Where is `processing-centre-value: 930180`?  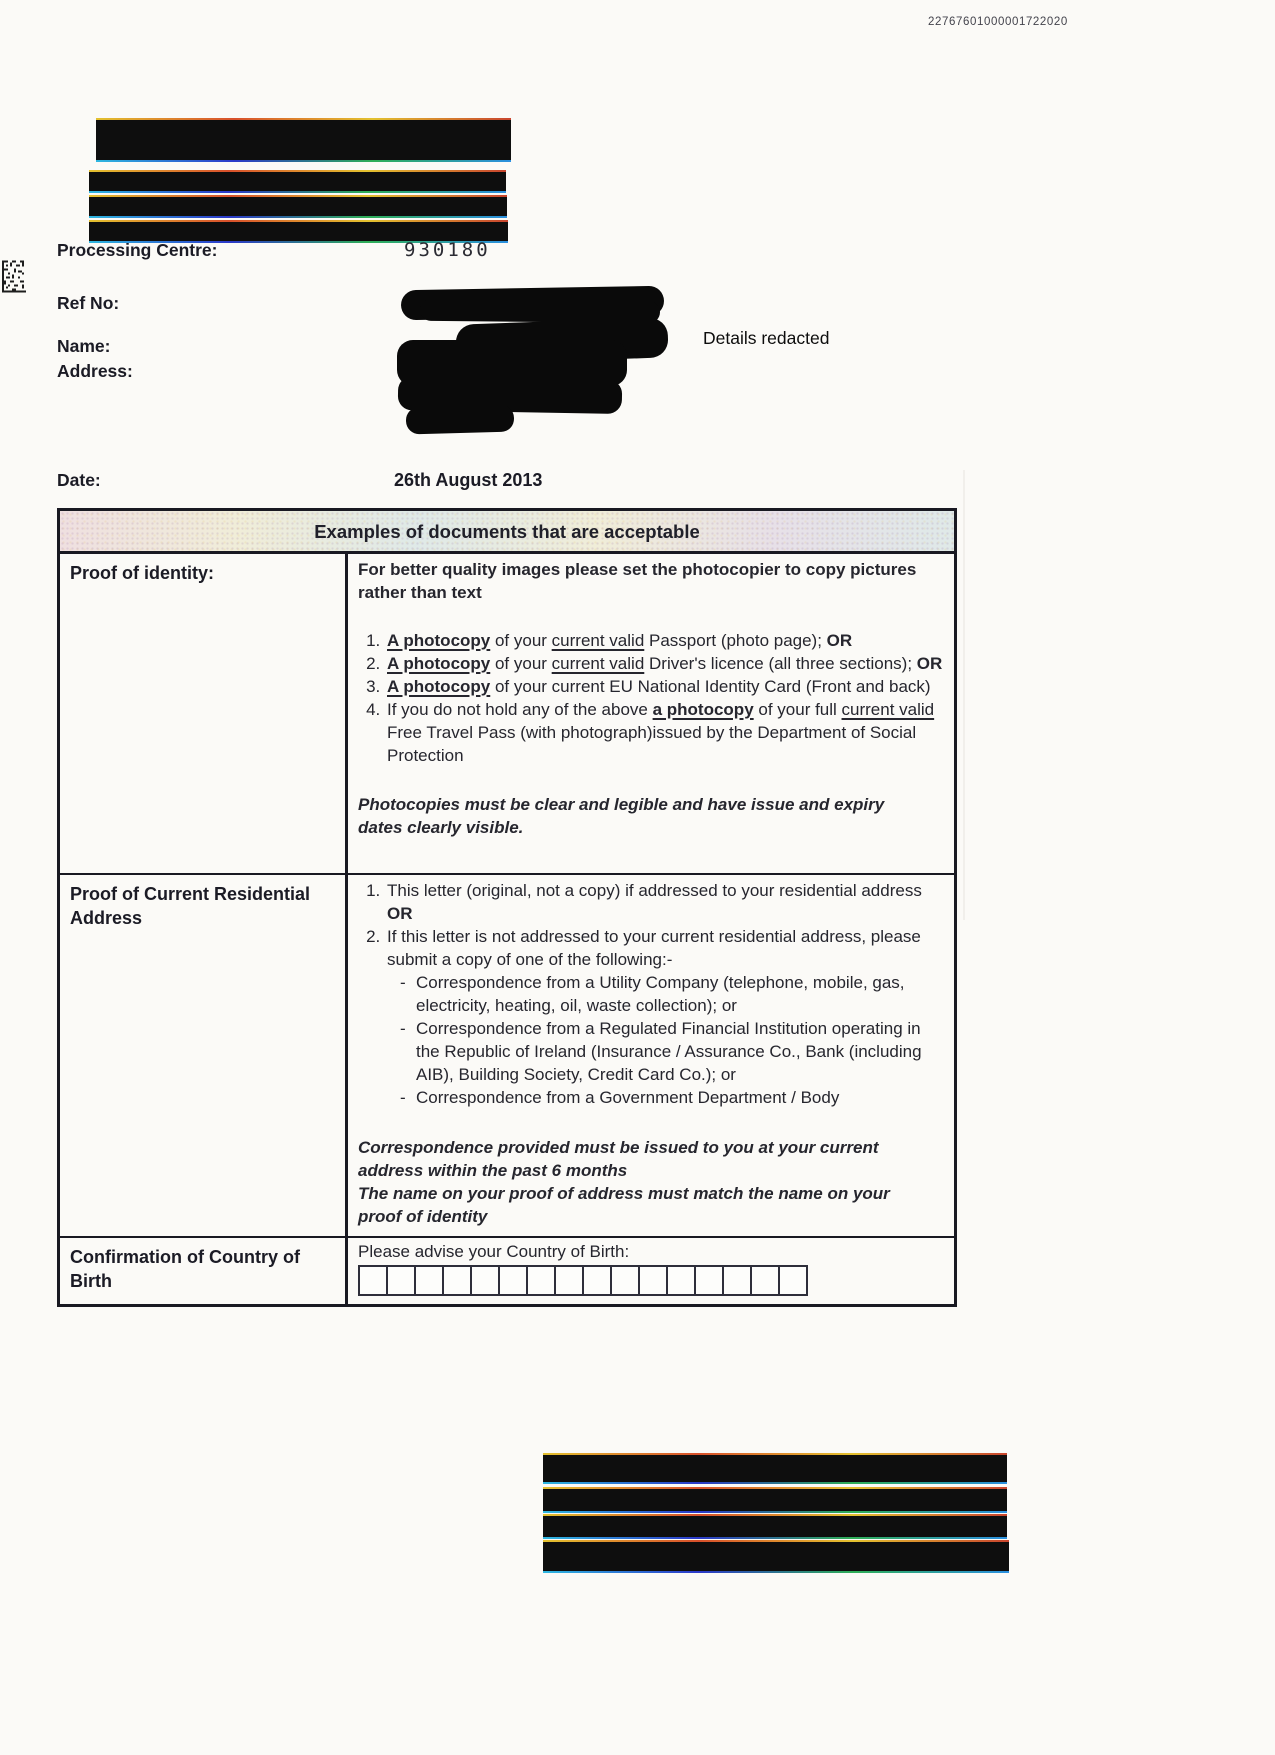 processing-centre-value: 930180 is located at coordinates (447, 250).